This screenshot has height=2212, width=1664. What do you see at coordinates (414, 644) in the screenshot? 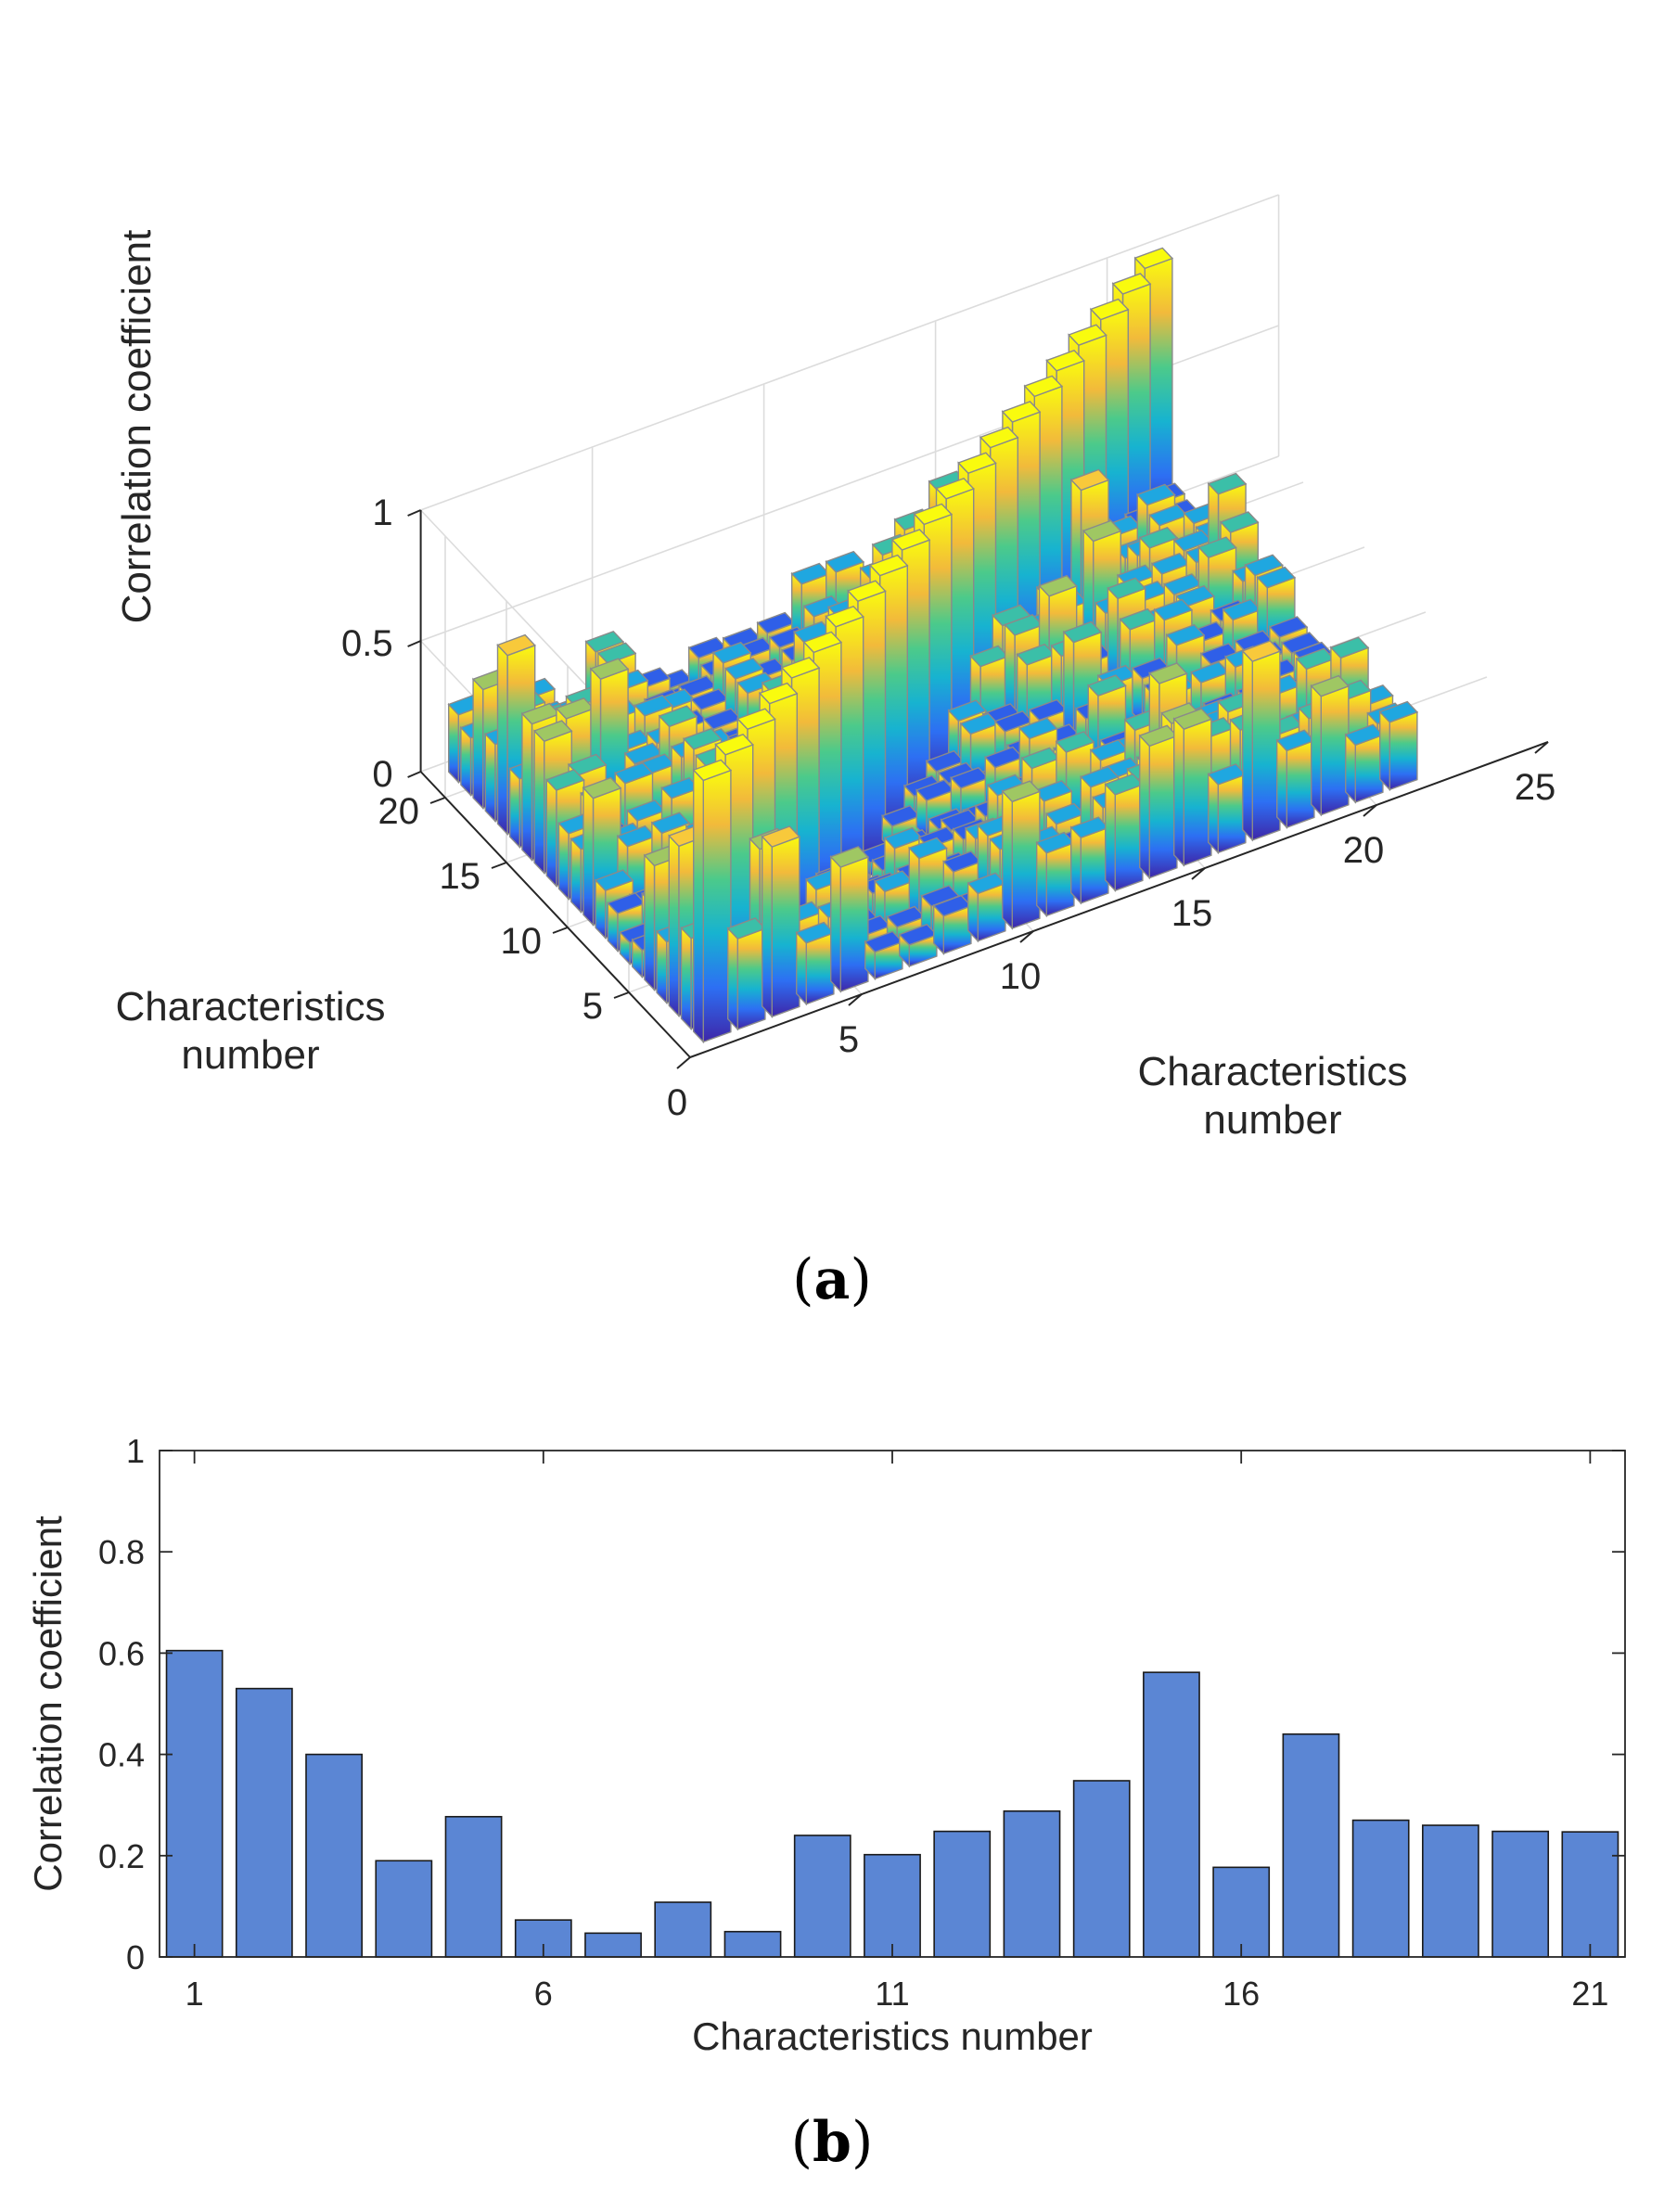
I see `z-tick-mark` at bounding box center [414, 644].